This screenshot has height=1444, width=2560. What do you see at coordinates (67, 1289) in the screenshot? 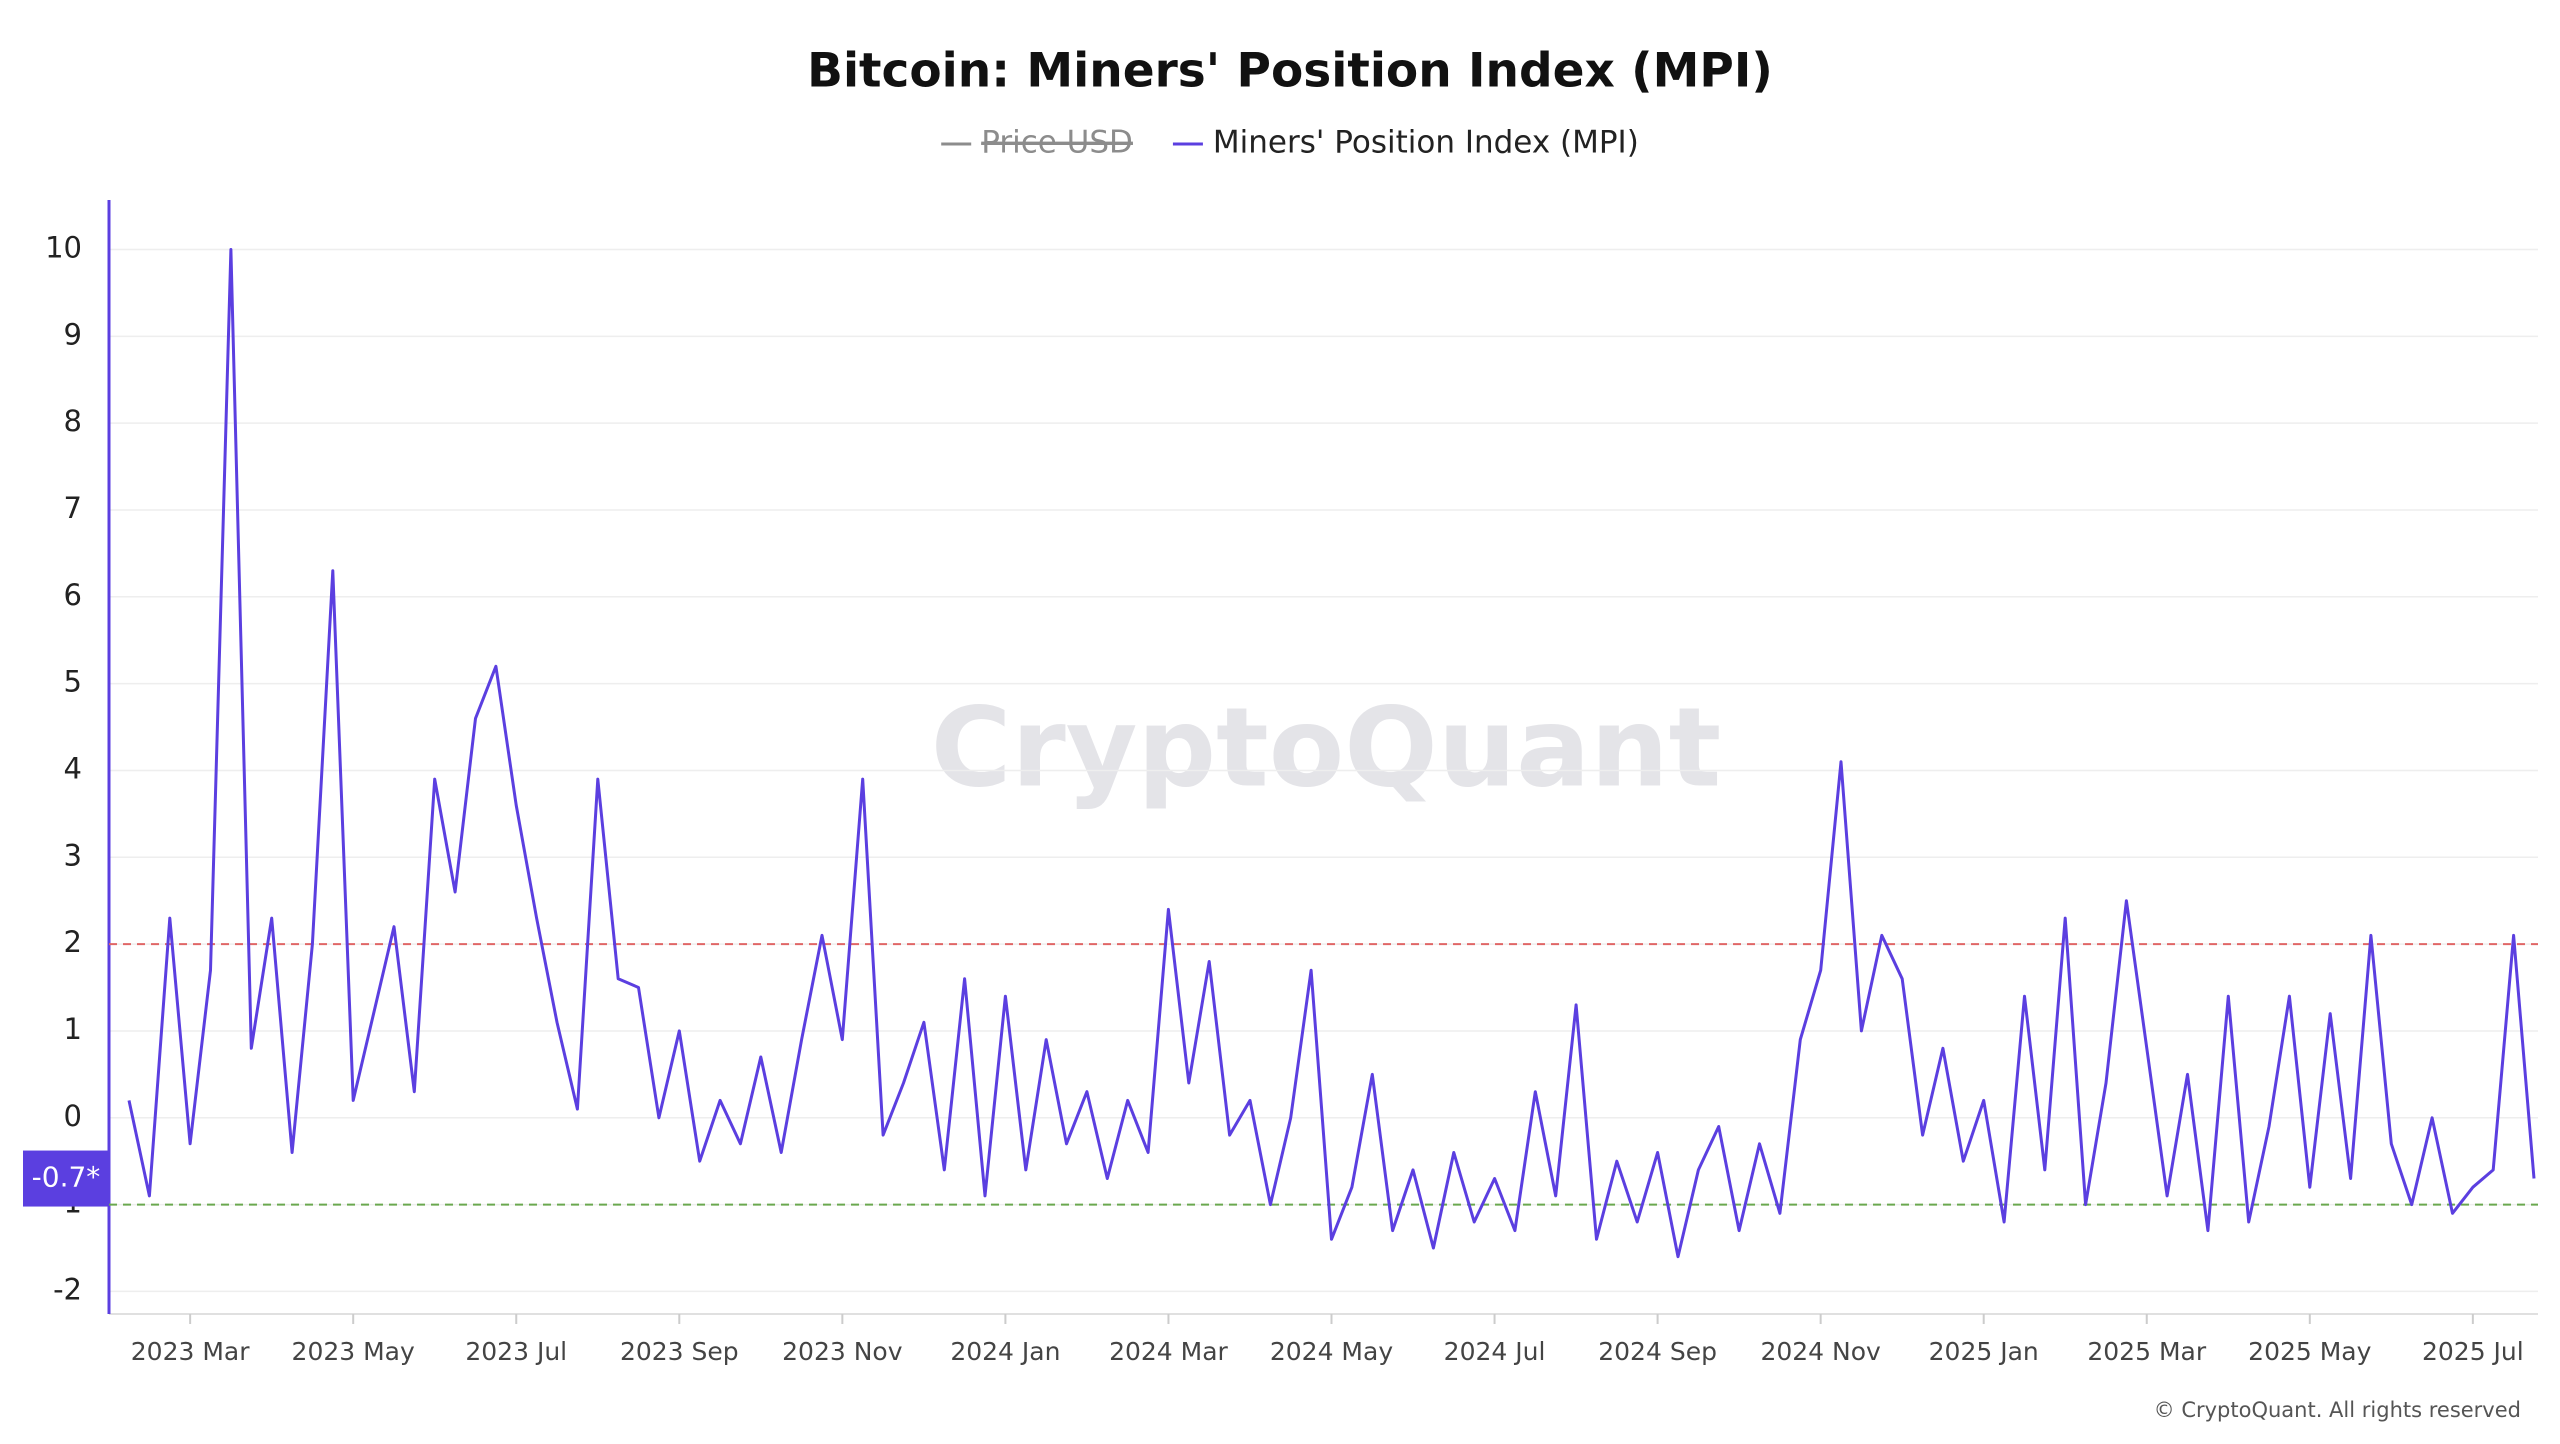
I see `y-tick-label: -2` at bounding box center [67, 1289].